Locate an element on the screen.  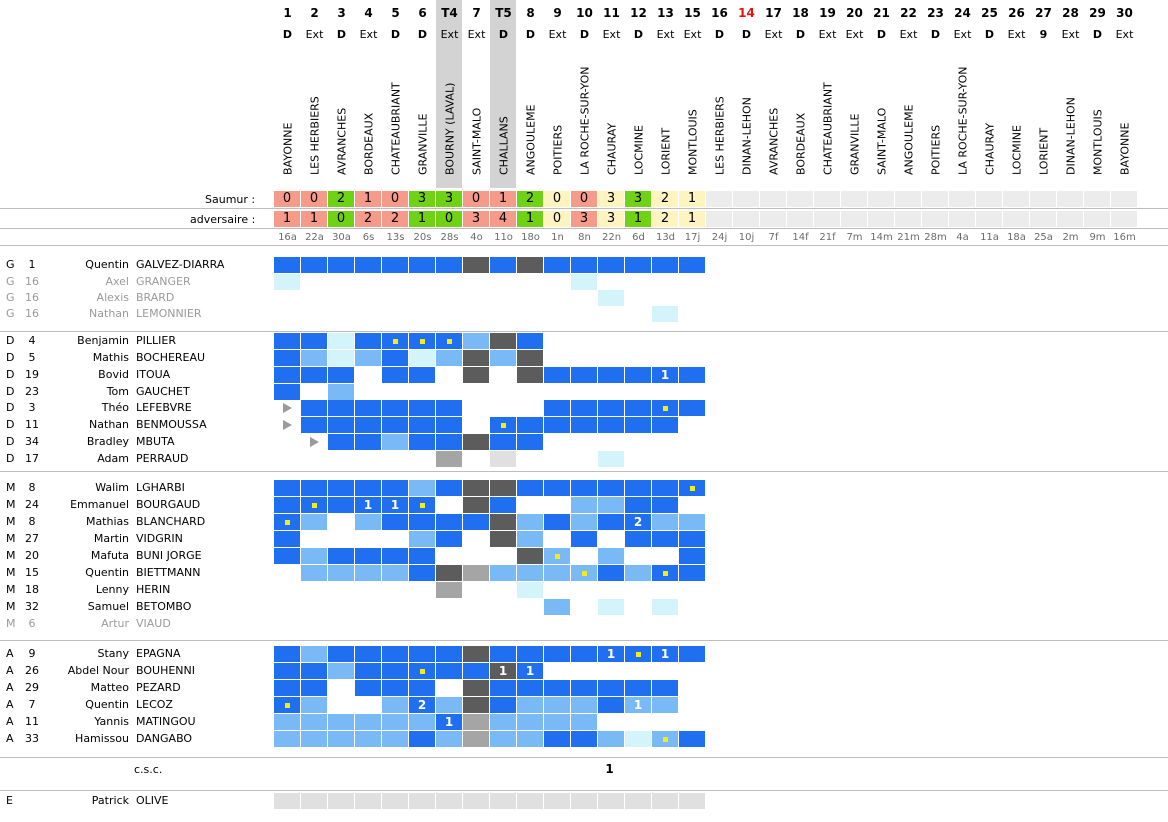
cup-column-bg is located at coordinates (503, 94).